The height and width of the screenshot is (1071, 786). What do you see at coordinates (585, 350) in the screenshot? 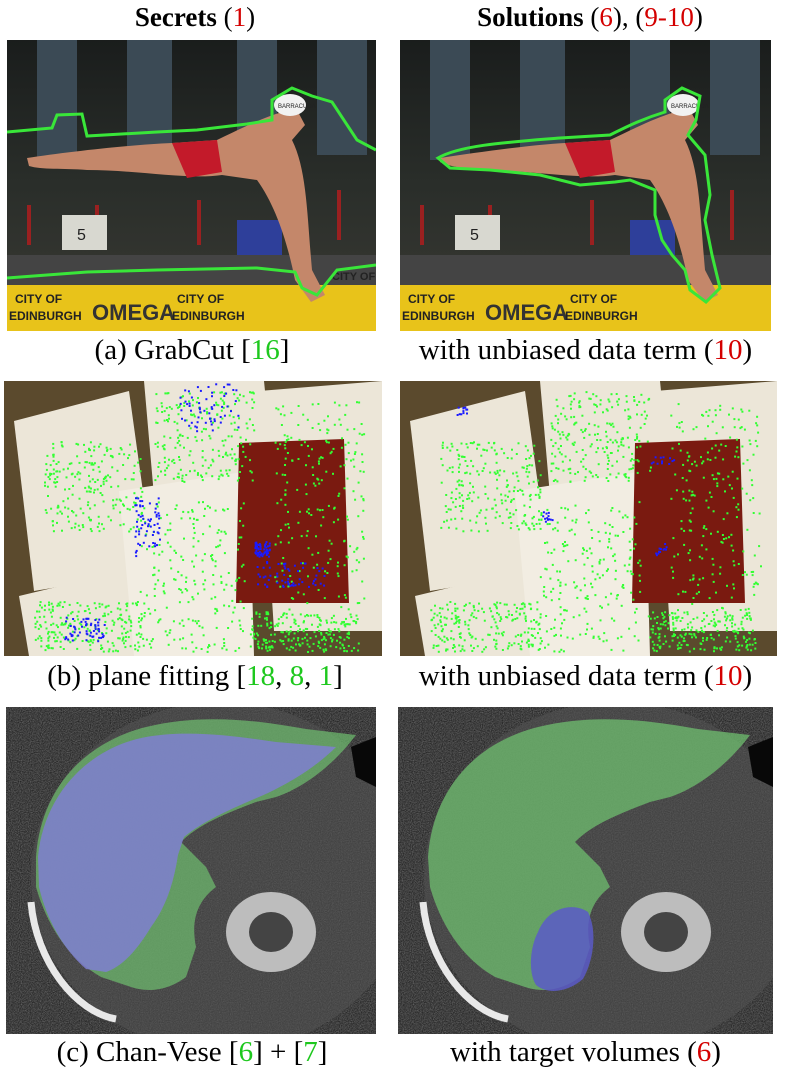
I see `caption-a-right: with unbiased data term (10)` at bounding box center [585, 350].